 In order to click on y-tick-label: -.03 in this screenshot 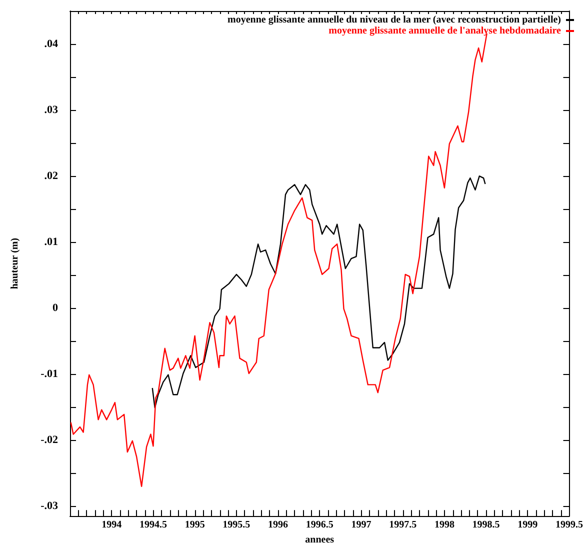, I will do `click(49, 506)`.